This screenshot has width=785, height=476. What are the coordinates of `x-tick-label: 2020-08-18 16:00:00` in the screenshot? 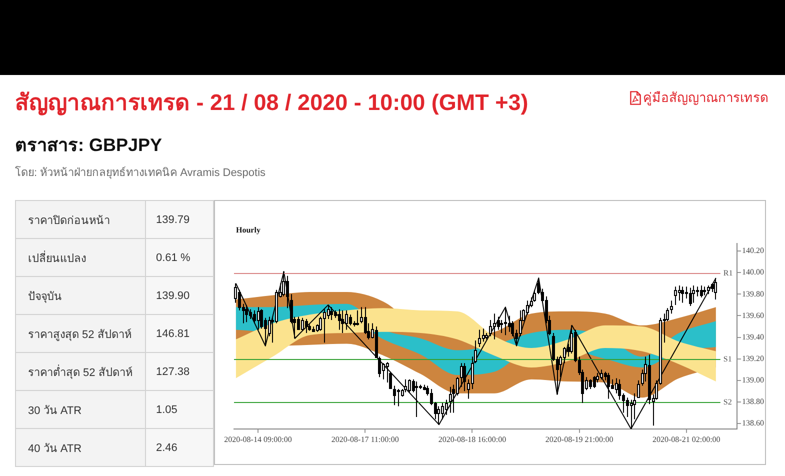 It's located at (472, 439).